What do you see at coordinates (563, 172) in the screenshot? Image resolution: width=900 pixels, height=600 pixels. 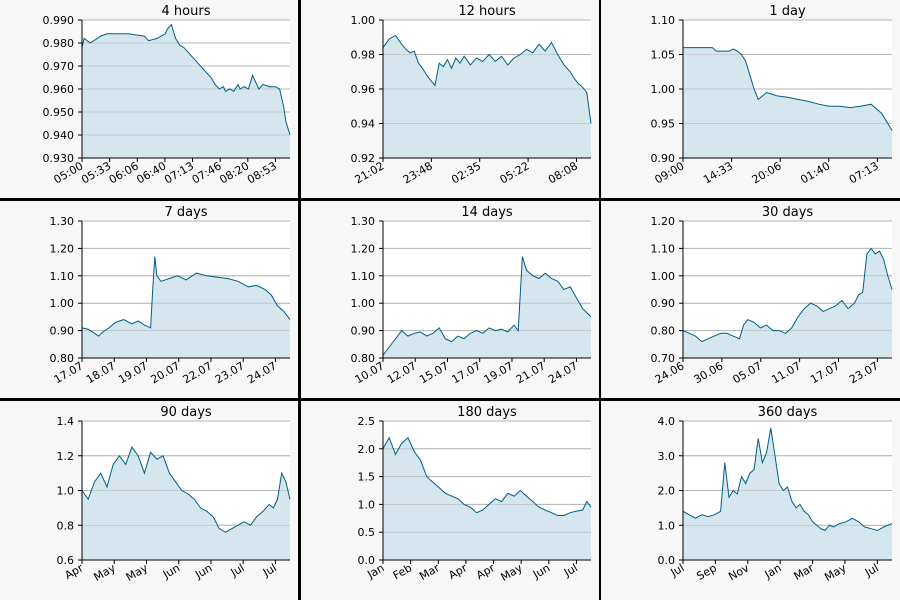 I see `x-tick-label: 08:08` at bounding box center [563, 172].